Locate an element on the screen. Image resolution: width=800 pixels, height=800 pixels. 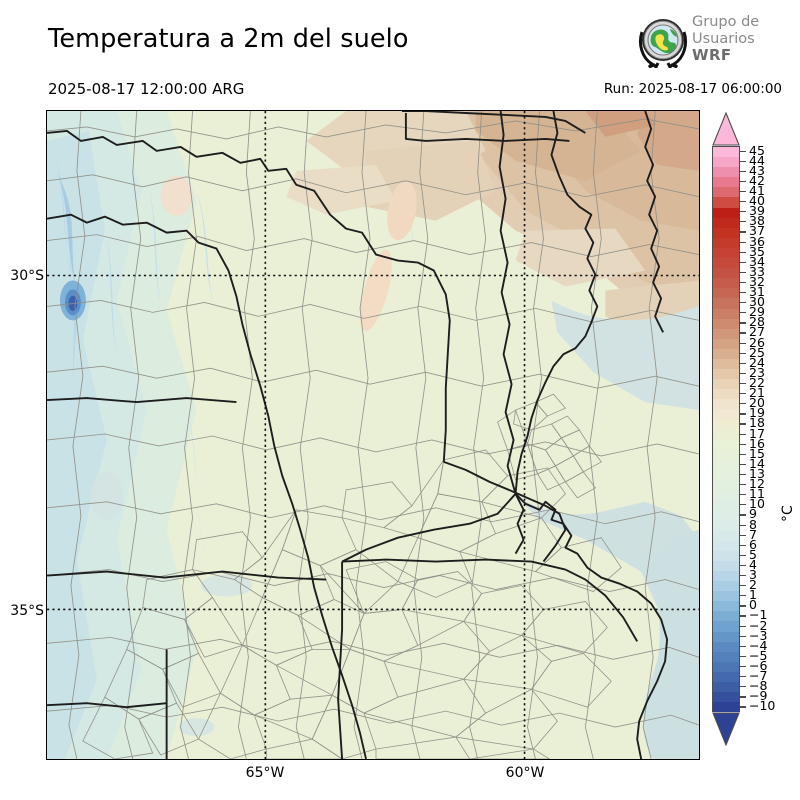
valid-time-label: 2025-08-17 12:00:00 ARG is located at coordinates (146, 89).